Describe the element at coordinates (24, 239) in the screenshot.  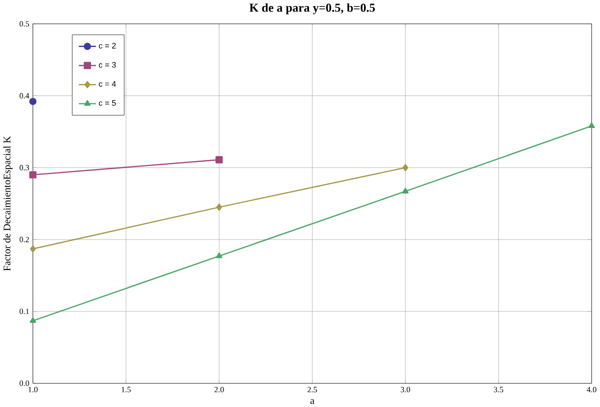
I see `y-tick-label: 0.2` at that location.